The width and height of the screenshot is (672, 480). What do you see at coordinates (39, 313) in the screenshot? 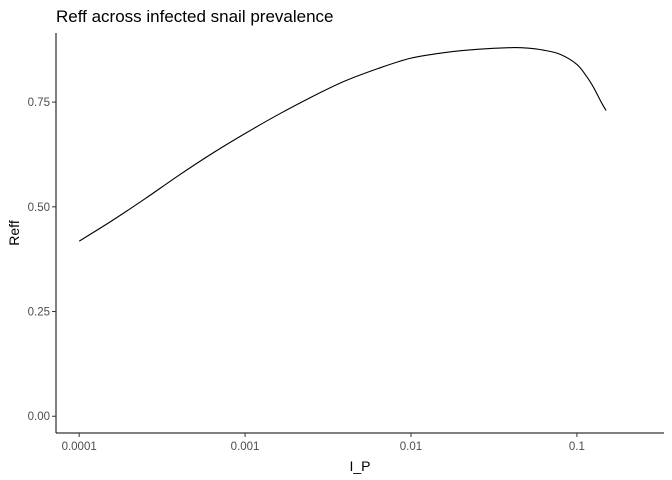
I see `y-tick-label: 0.25` at bounding box center [39, 313].